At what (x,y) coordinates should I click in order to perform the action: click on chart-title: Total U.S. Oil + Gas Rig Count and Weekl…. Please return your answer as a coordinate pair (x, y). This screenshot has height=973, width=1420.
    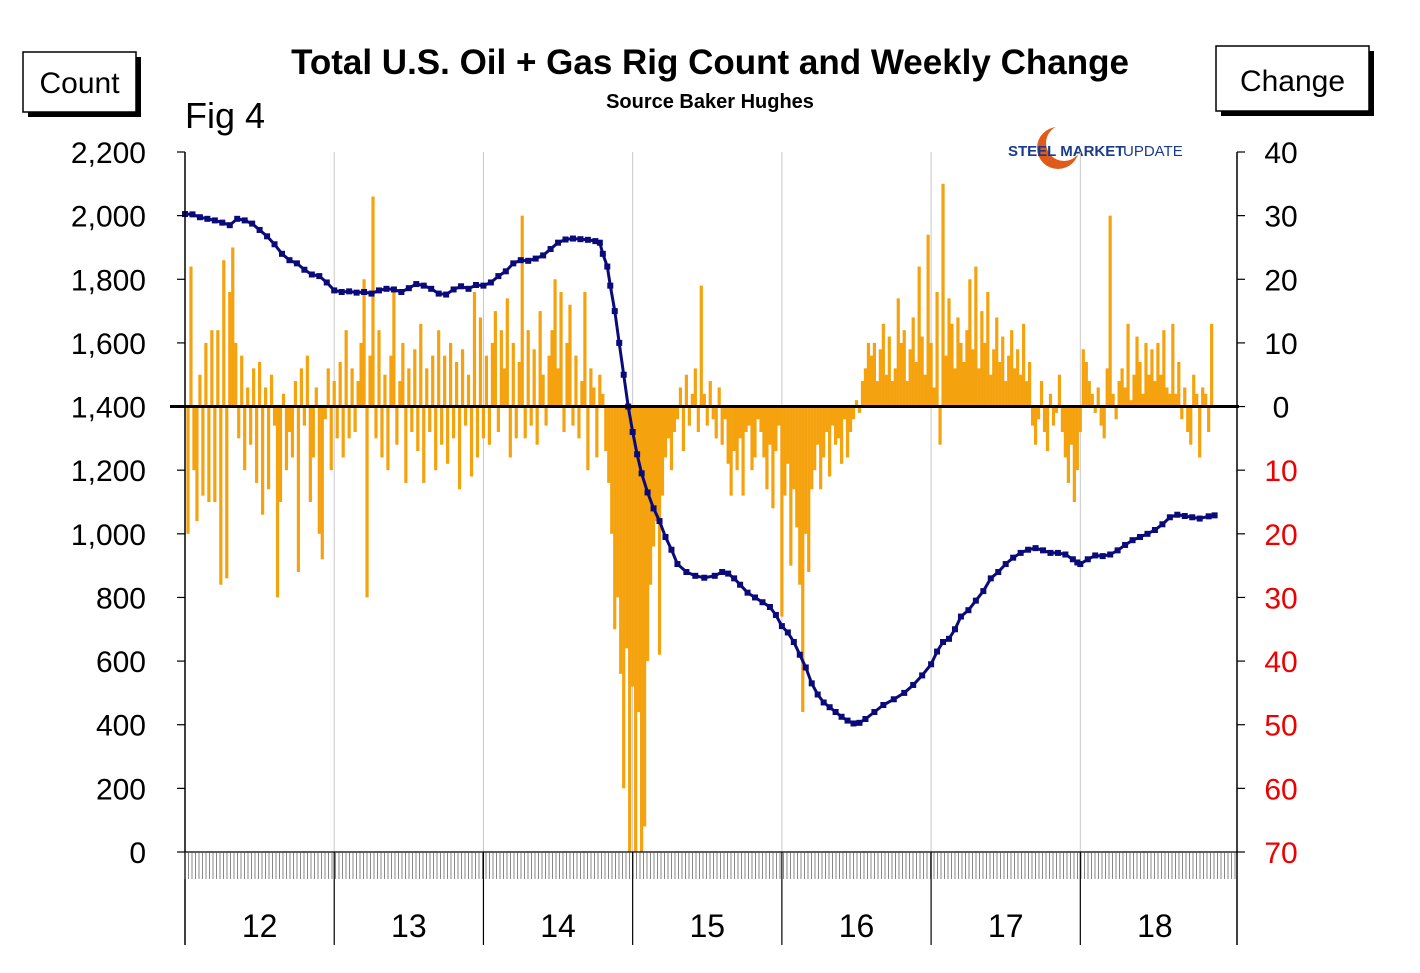
    Looking at the image, I should click on (710, 62).